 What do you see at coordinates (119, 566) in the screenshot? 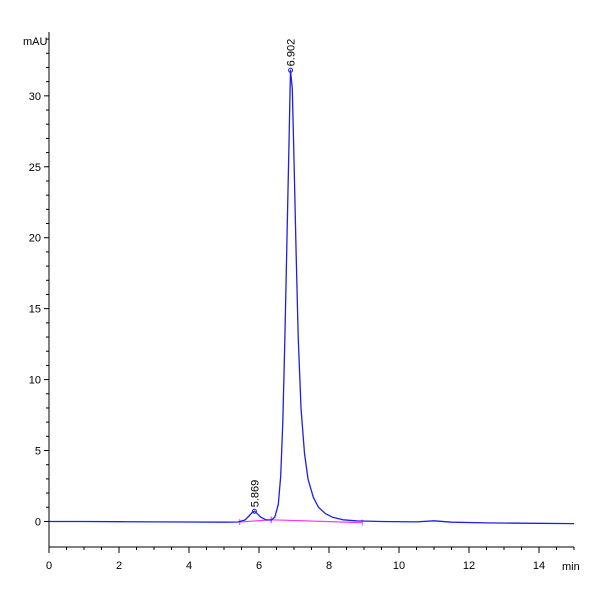
I see `x-tick-label: 2` at bounding box center [119, 566].